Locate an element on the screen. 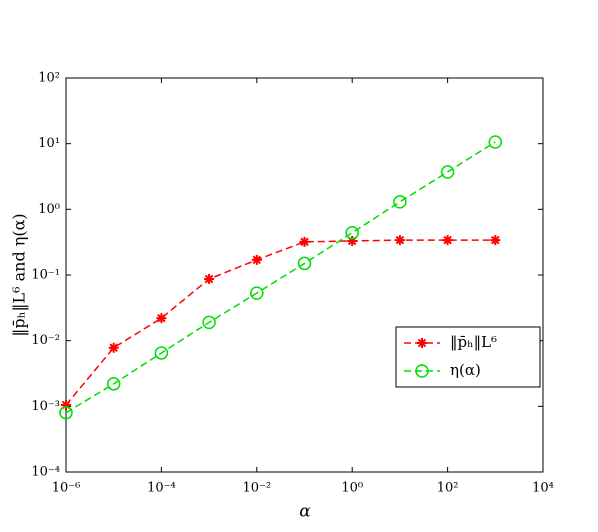 The width and height of the screenshot is (598, 532). y-tick-label: 10⁰ is located at coordinates (49, 209).